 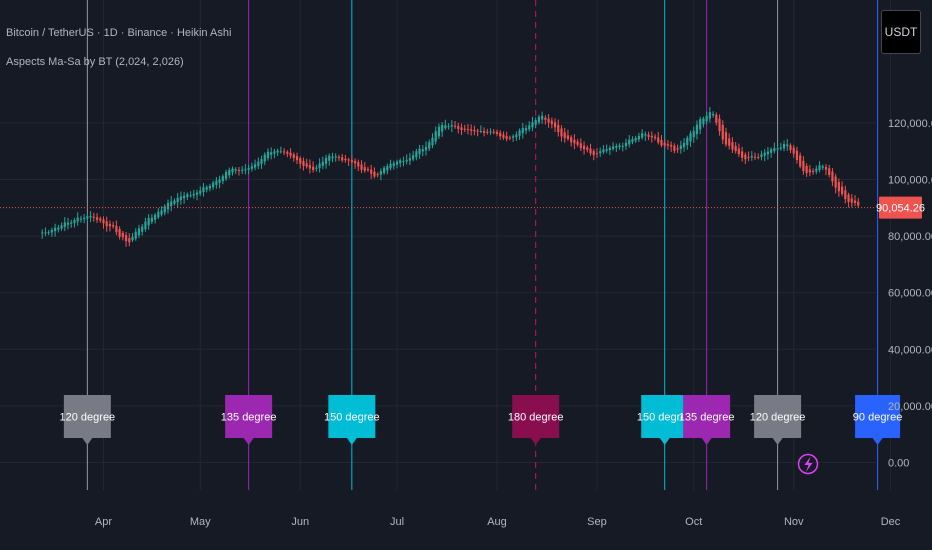 What do you see at coordinates (498, 522) in the screenshot?
I see `time-axis: Apr May Jun Jul Aug Sep Oct Nov Dec` at bounding box center [498, 522].